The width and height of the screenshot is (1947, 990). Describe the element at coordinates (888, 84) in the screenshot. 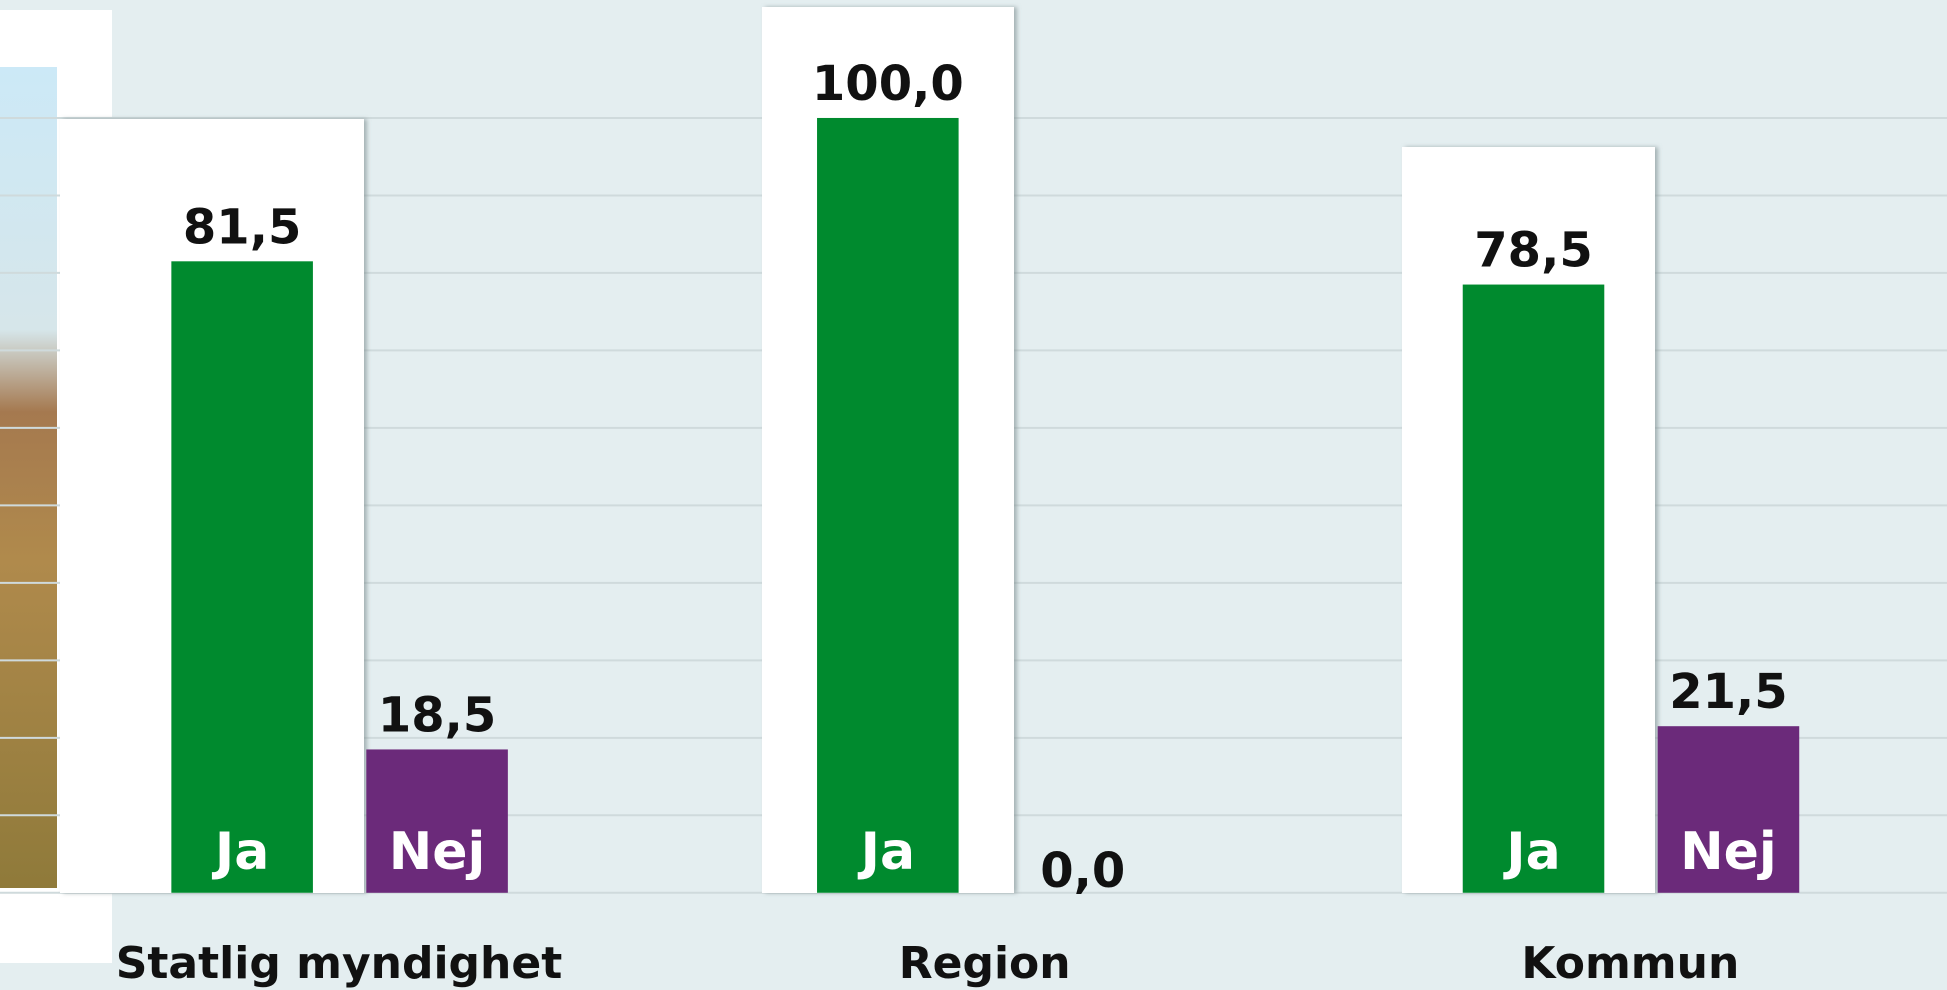

I see `value-label: 100,0` at that location.